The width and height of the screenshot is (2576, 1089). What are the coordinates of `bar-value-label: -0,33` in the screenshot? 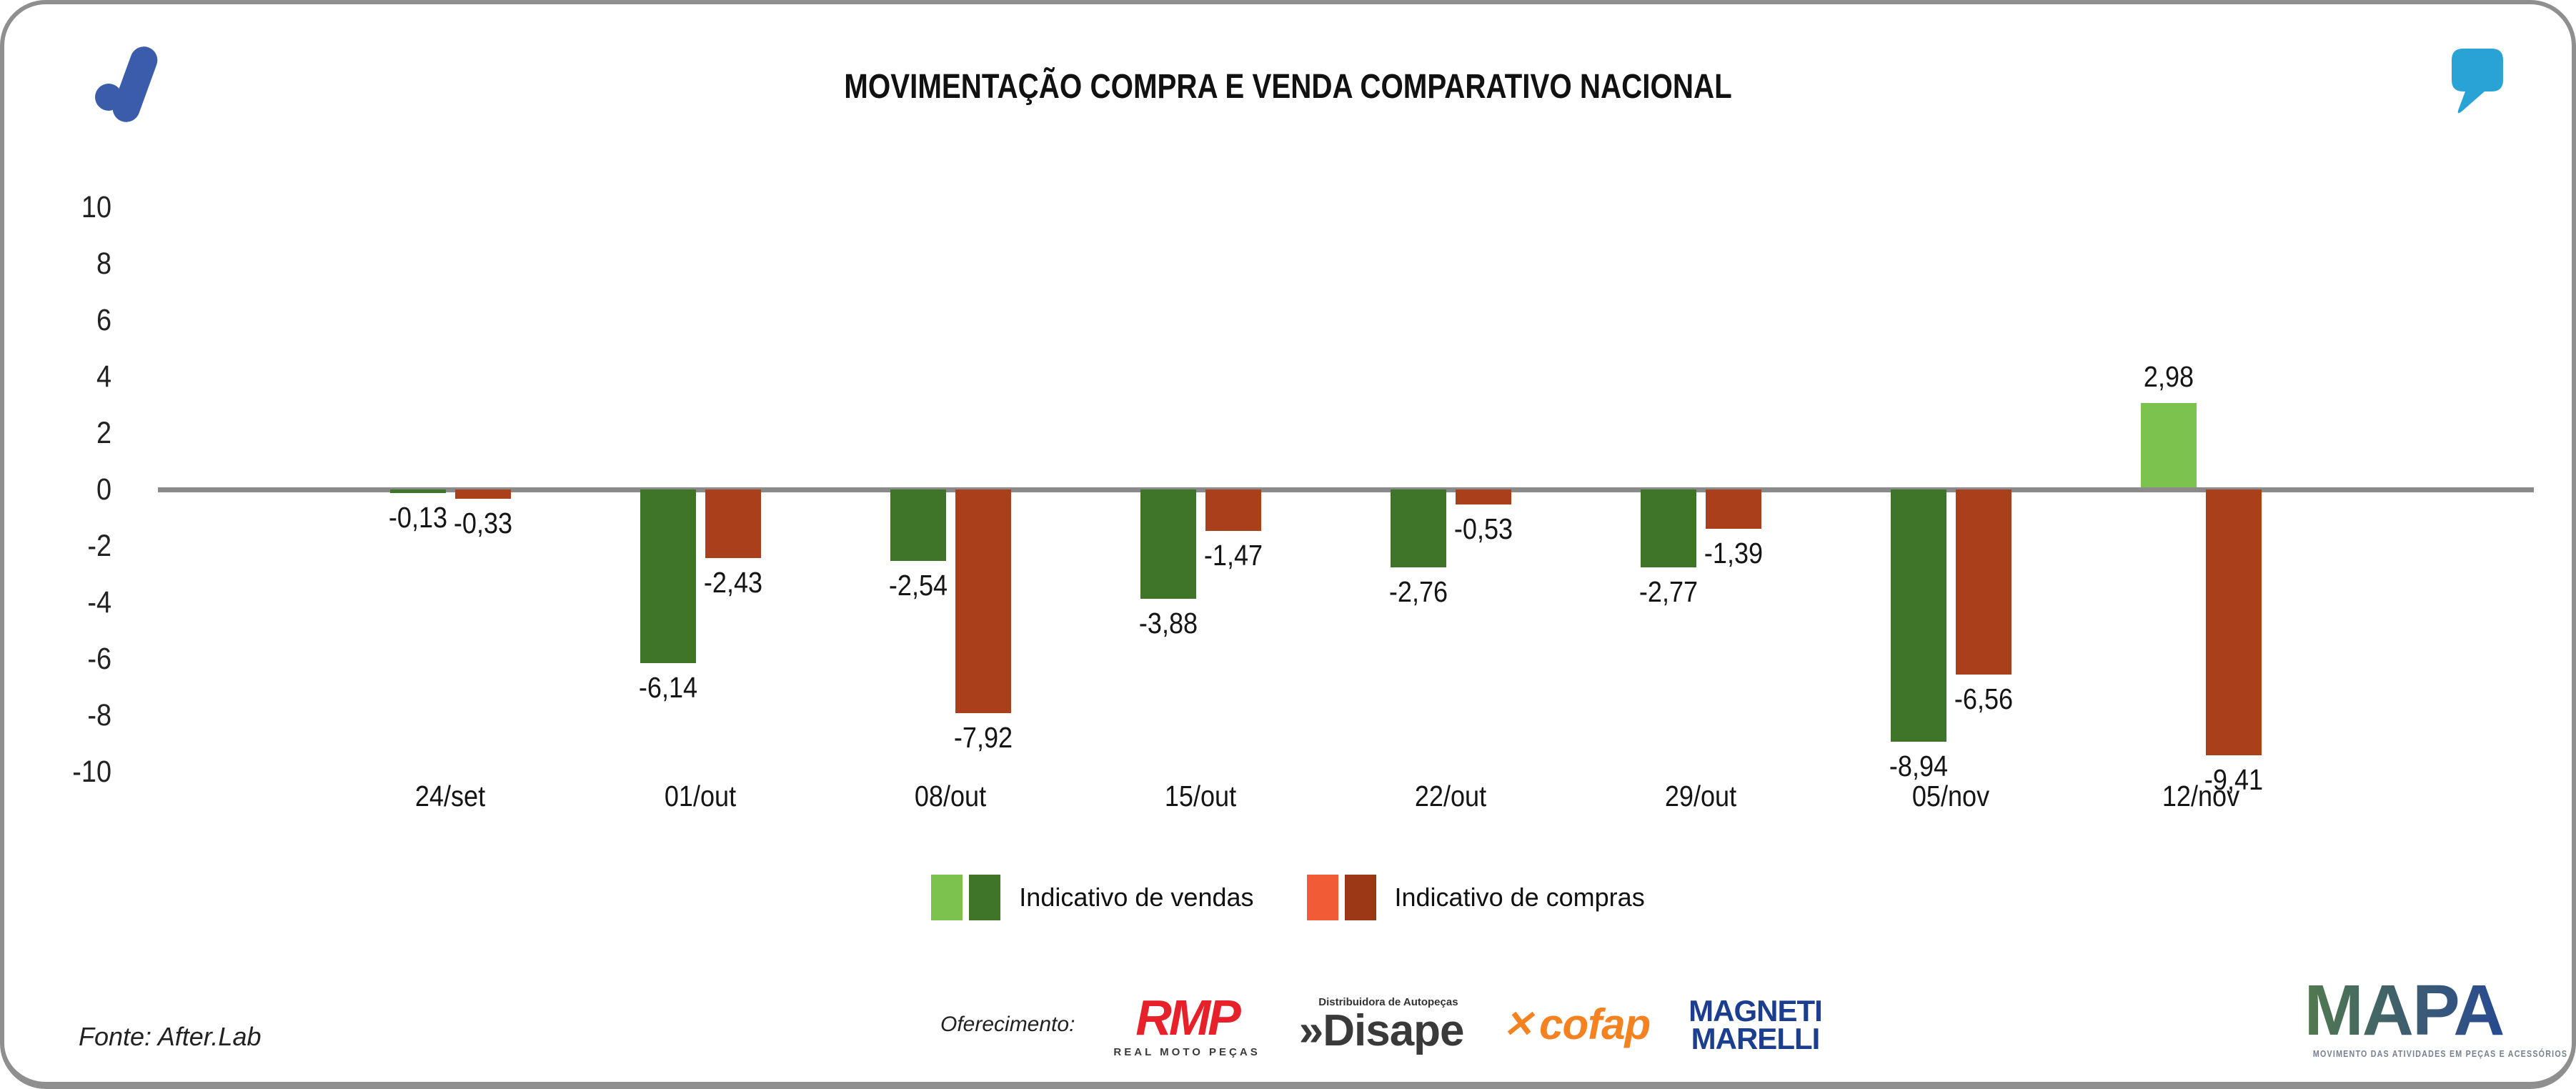 It's located at (482, 523).